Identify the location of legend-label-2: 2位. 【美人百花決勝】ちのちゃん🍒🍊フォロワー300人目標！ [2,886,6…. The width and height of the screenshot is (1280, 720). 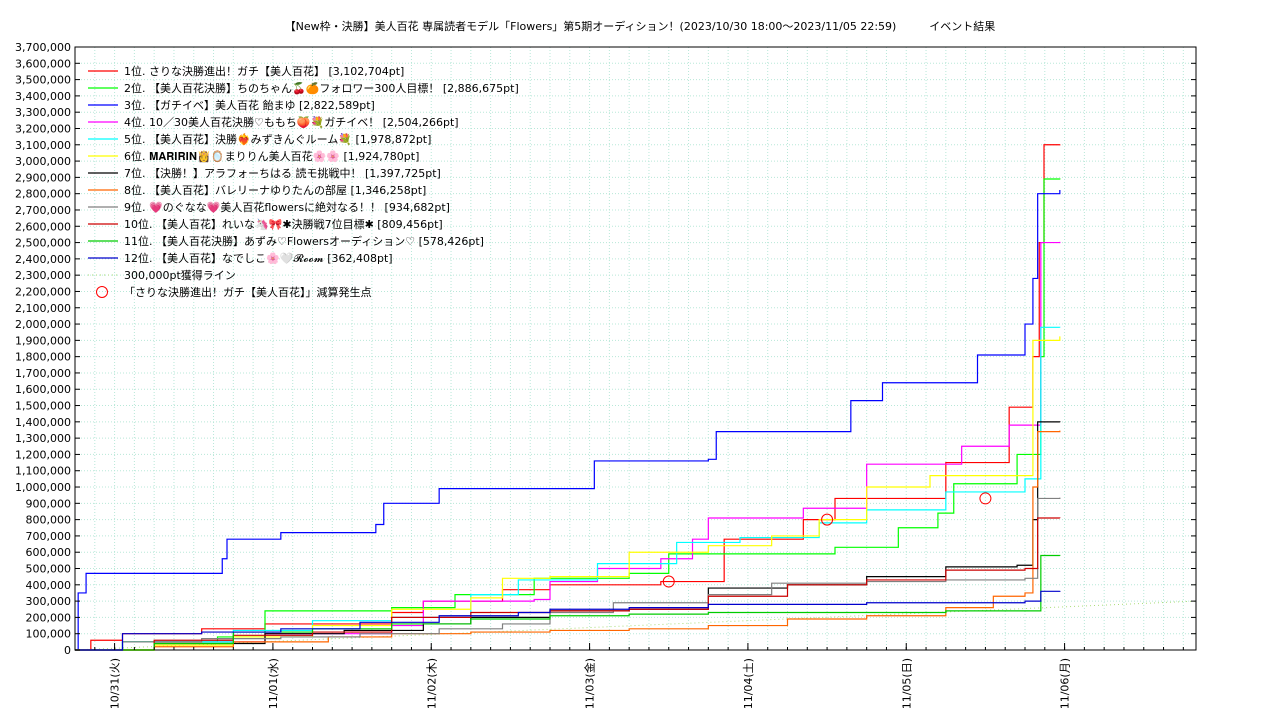
(321, 88).